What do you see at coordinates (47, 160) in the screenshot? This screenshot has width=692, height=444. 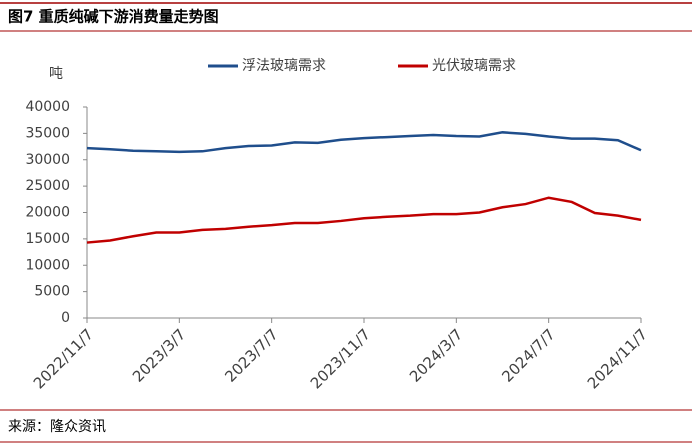 I see `y-tick-label: 30000` at bounding box center [47, 160].